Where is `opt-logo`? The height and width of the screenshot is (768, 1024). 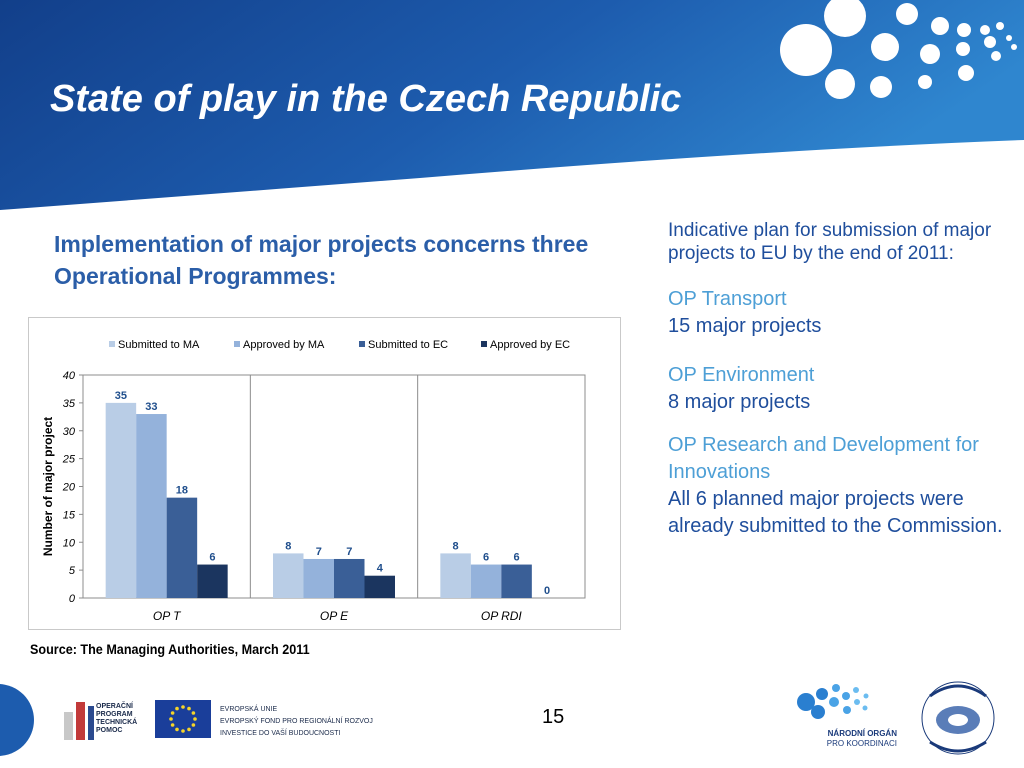 opt-logo is located at coordinates (79, 721).